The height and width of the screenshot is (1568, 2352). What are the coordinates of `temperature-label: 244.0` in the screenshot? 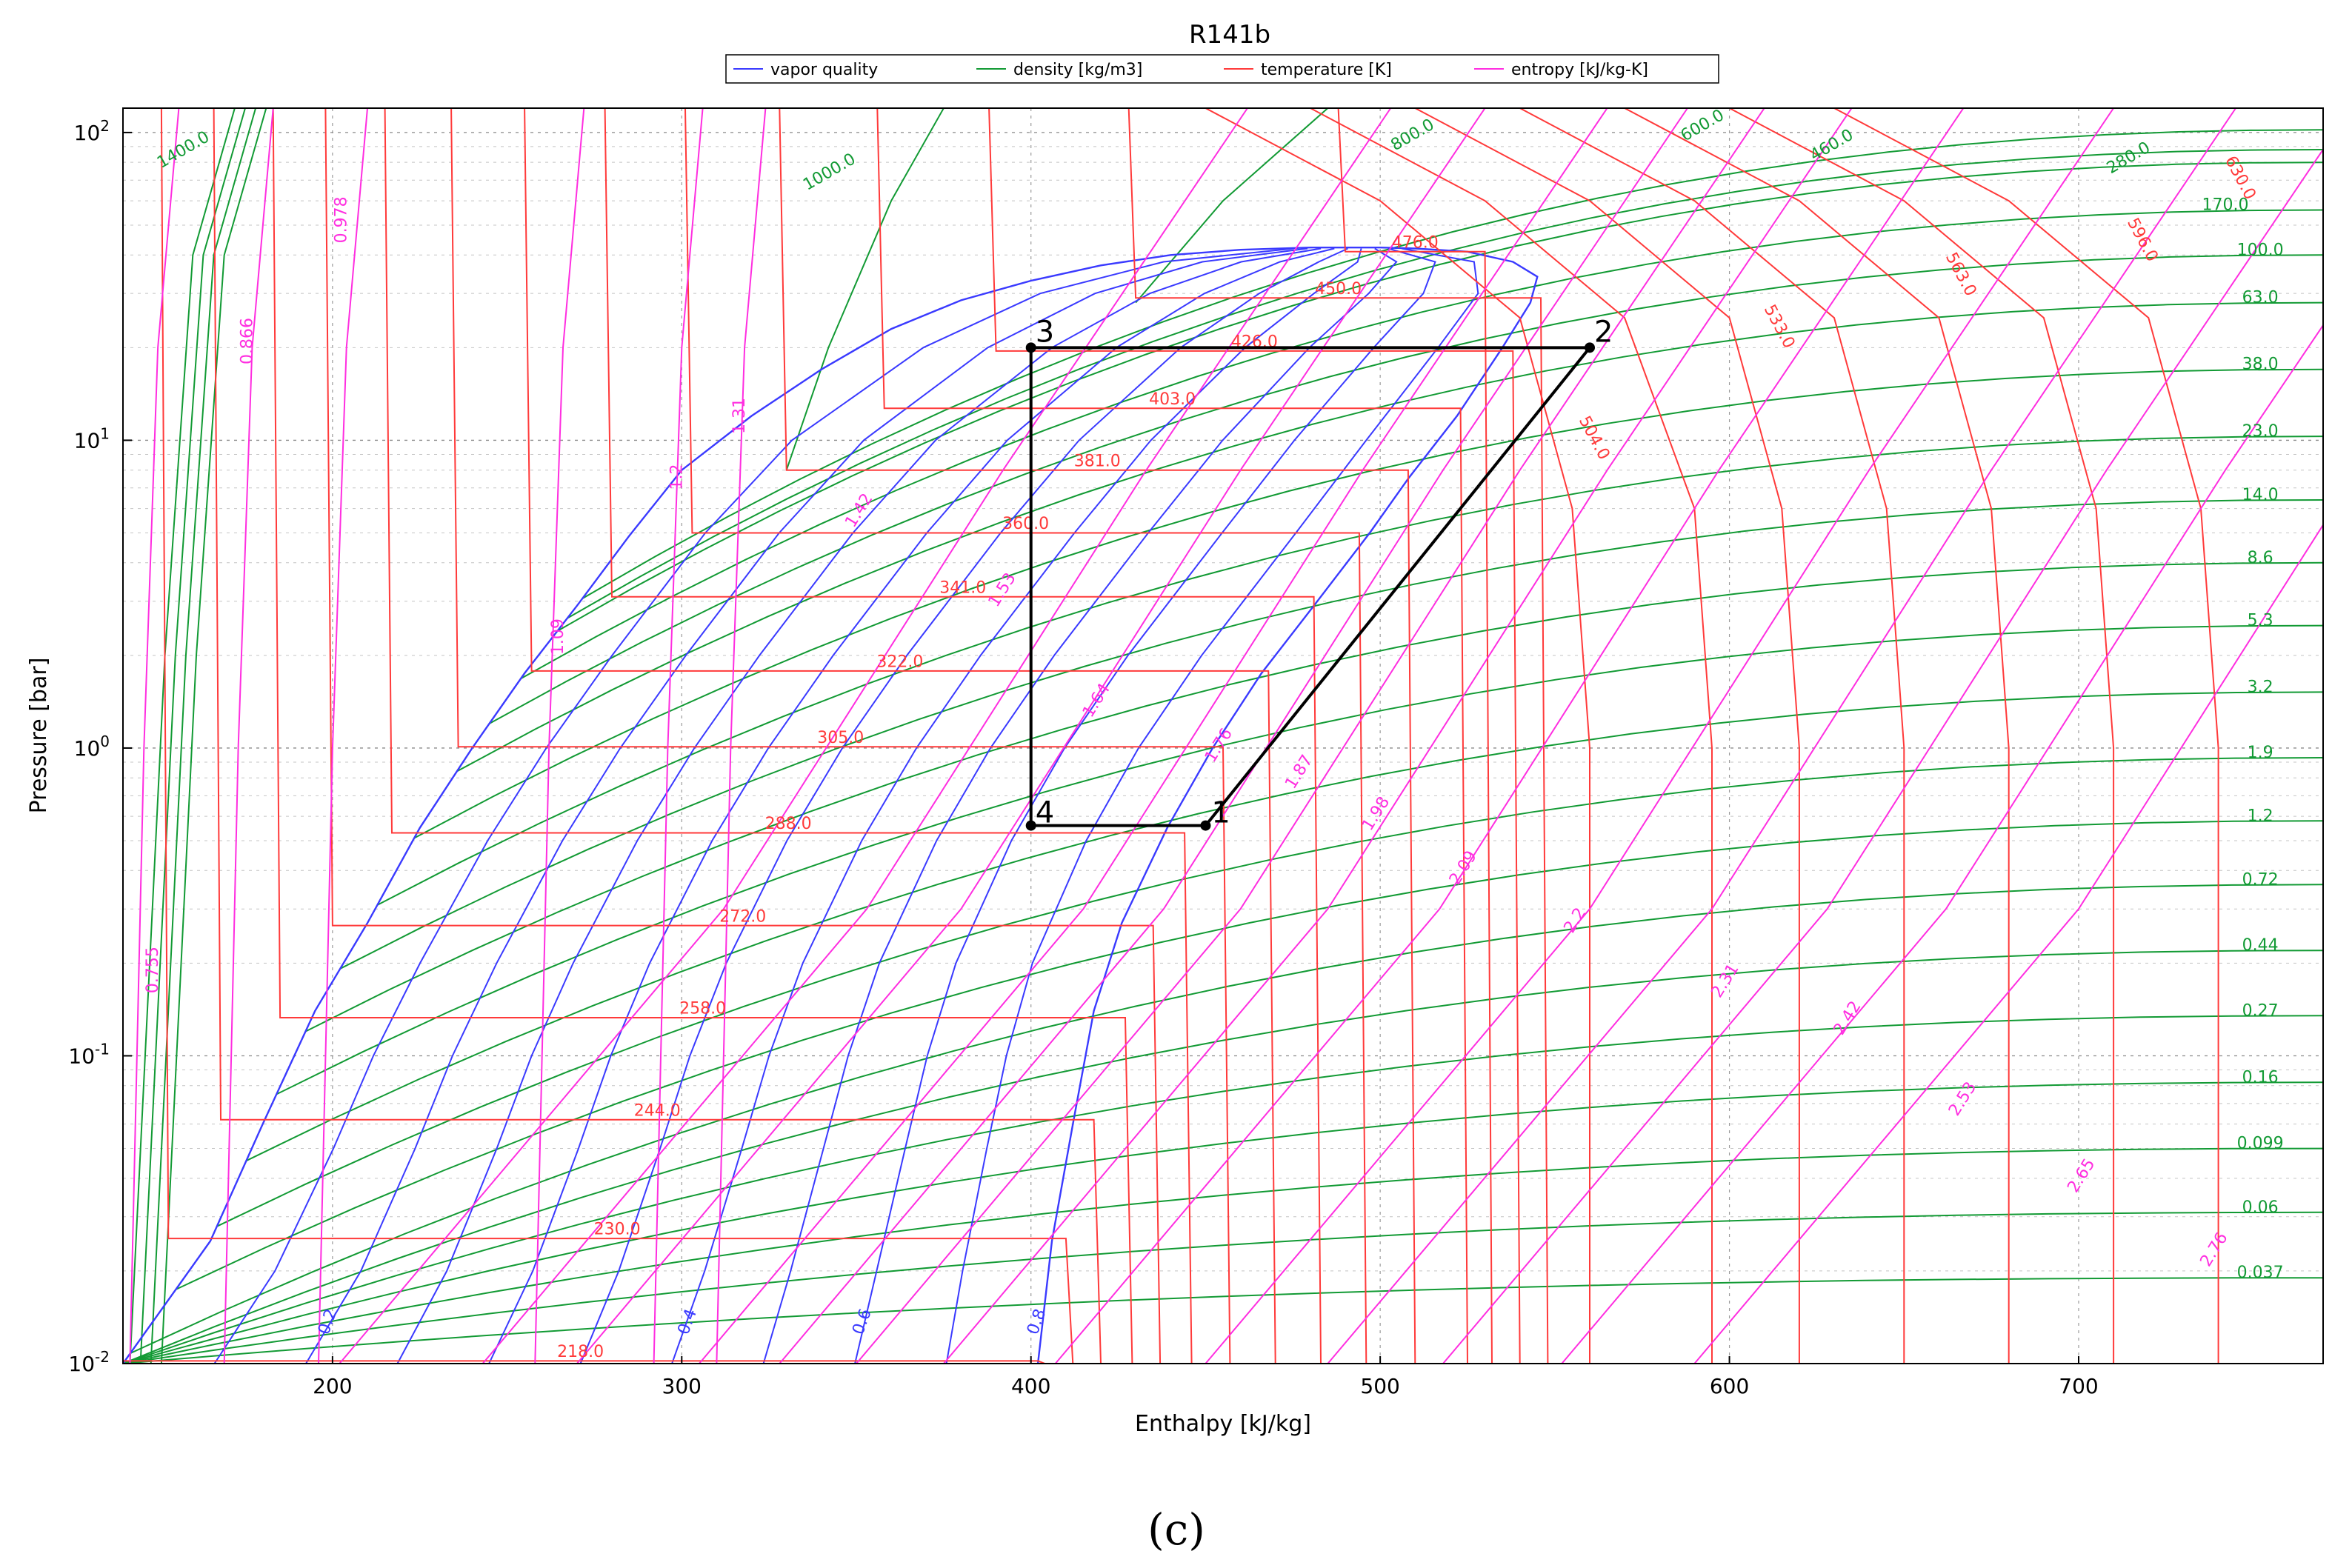 It's located at (657, 1110).